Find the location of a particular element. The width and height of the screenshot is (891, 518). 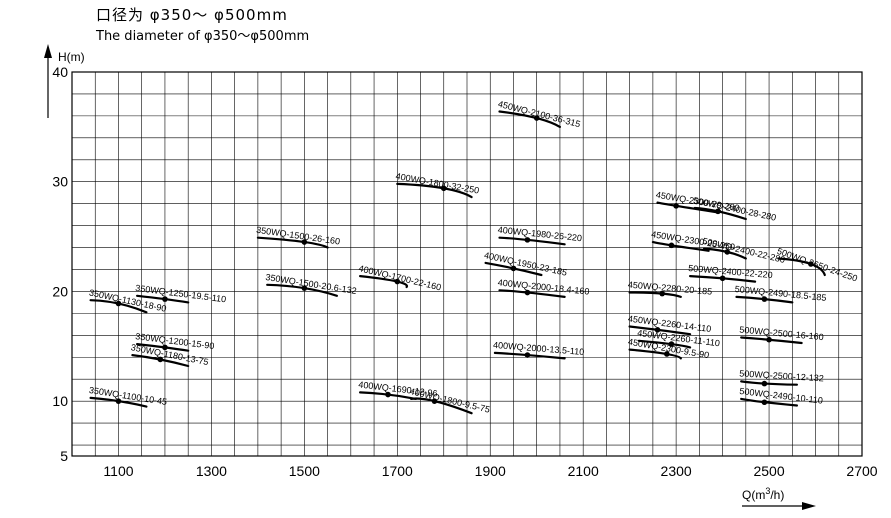

y-axis-arrow is located at coordinates (48, 51).